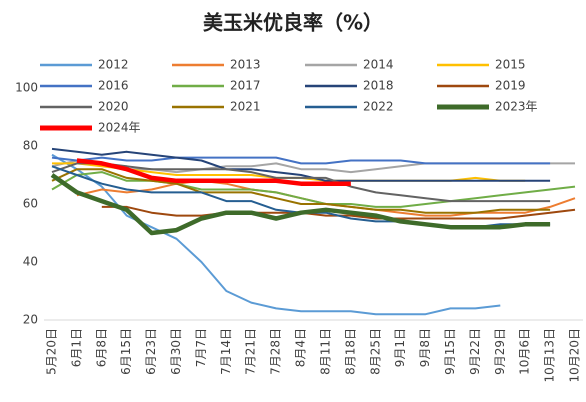  Describe the element at coordinates (101, 347) in the screenshot. I see `x-tick-label: 6月8日` at that location.